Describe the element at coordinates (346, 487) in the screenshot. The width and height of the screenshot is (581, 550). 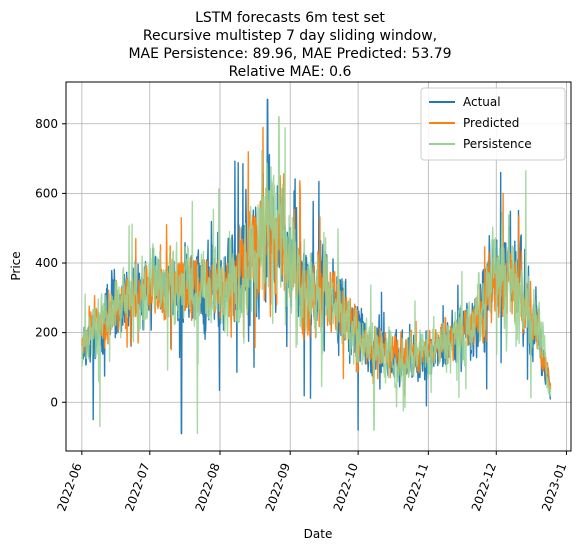
I see `x-tick-label: 2022-10` at that location.